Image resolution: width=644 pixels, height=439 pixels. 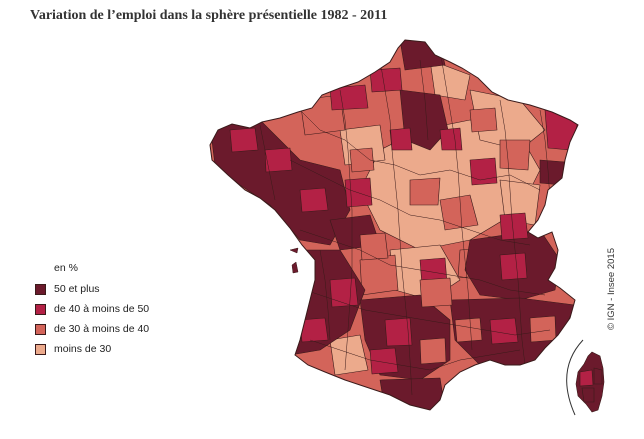 I want to click on legend-unit: en %, so click(x=66, y=268).